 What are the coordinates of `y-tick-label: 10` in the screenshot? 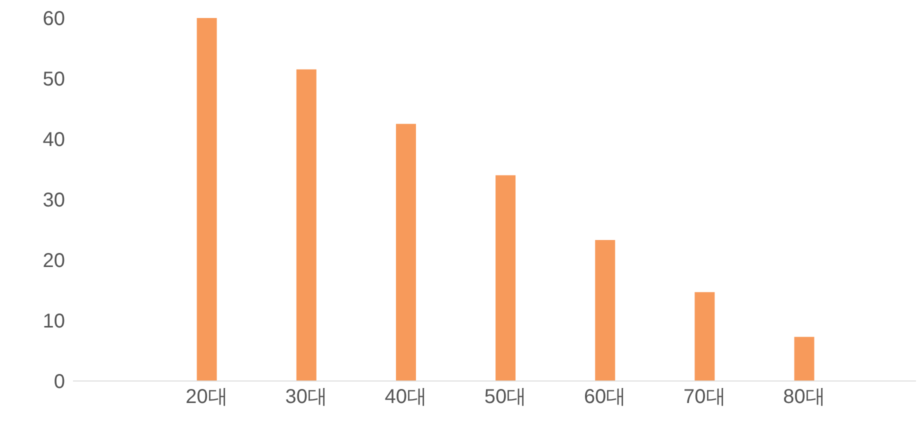 It's located at (53, 321).